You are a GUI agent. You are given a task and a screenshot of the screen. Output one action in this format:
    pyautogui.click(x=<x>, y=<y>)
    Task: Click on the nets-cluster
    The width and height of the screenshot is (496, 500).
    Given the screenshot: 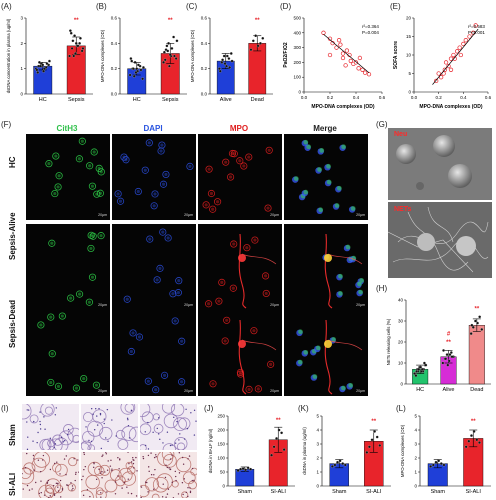 What is the action you would take?
    pyautogui.click(x=242, y=258)
    